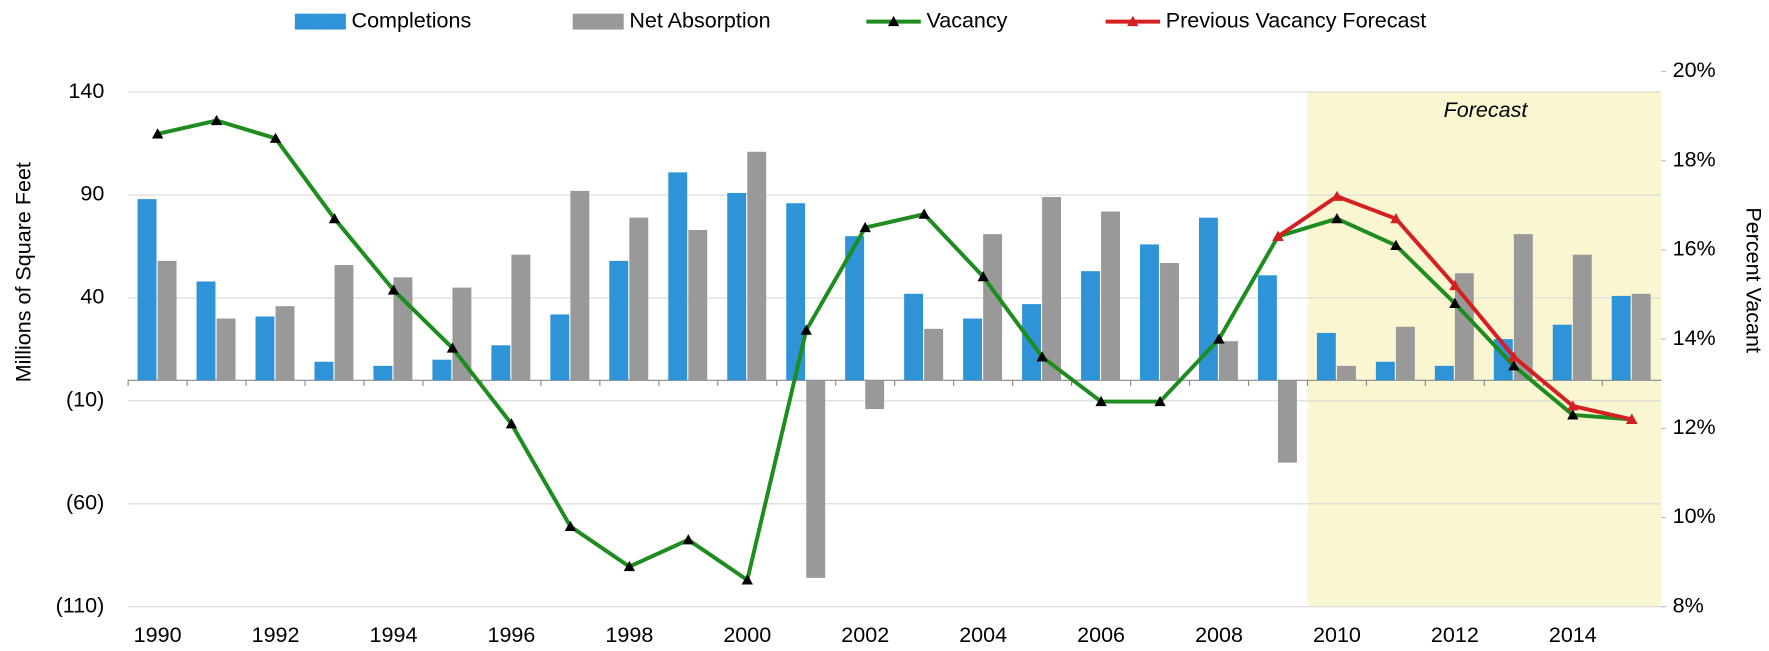 The height and width of the screenshot is (651, 1769). What do you see at coordinates (276, 635) in the screenshot?
I see `x-tick-label: 1992` at bounding box center [276, 635].